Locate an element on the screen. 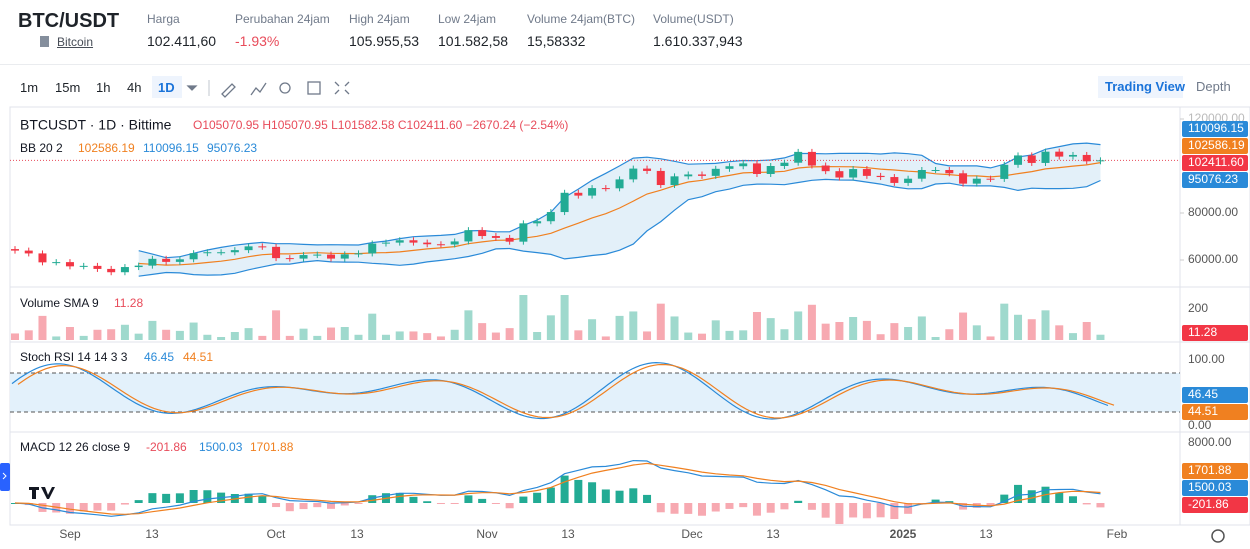  tab-bg is located at coordinates (1140, 87).